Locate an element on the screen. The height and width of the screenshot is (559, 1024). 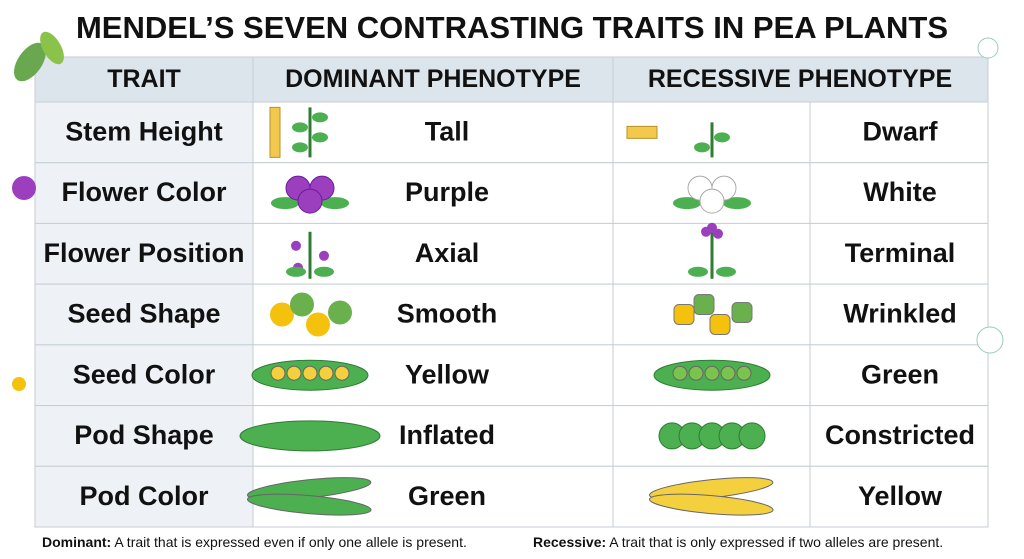
header-row is located at coordinates (511, 79).